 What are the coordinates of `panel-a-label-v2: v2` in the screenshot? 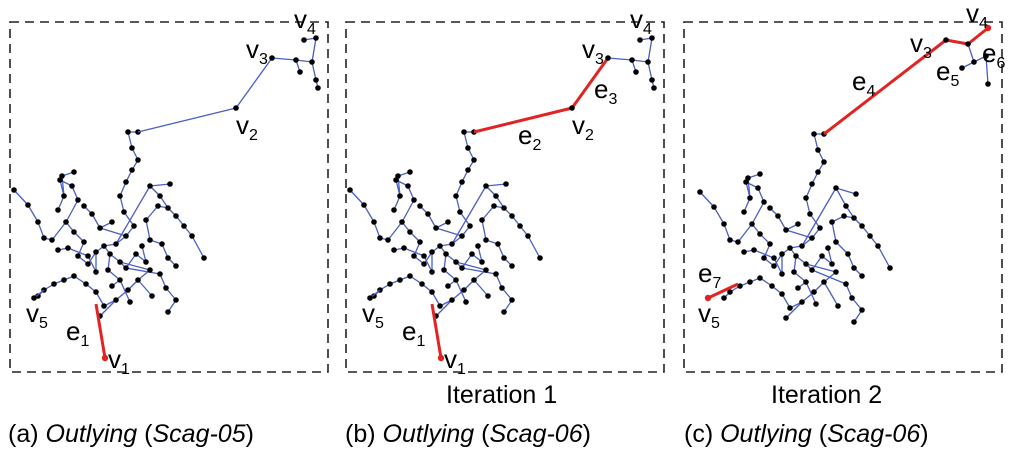 It's located at (247, 127).